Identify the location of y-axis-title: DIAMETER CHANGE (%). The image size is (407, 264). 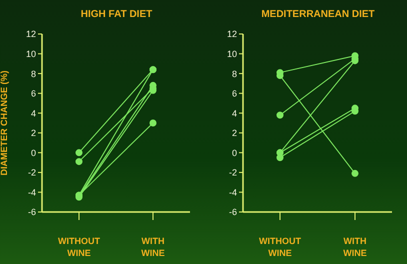
(5, 123).